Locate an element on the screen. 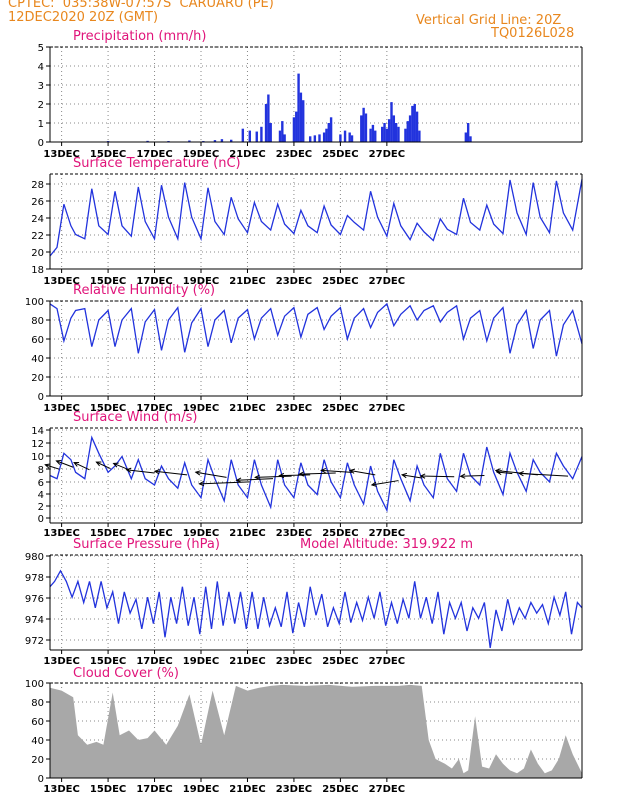 The height and width of the screenshot is (800, 618). pressure-ytick-label-1: 974 is located at coordinates (34, 620).